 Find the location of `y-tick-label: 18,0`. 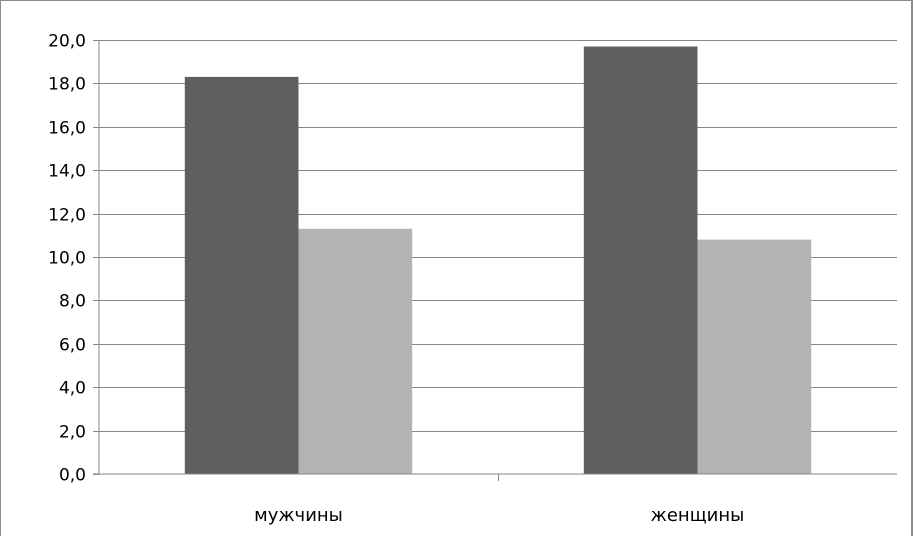

y-tick-label: 18,0 is located at coordinates (67, 85).